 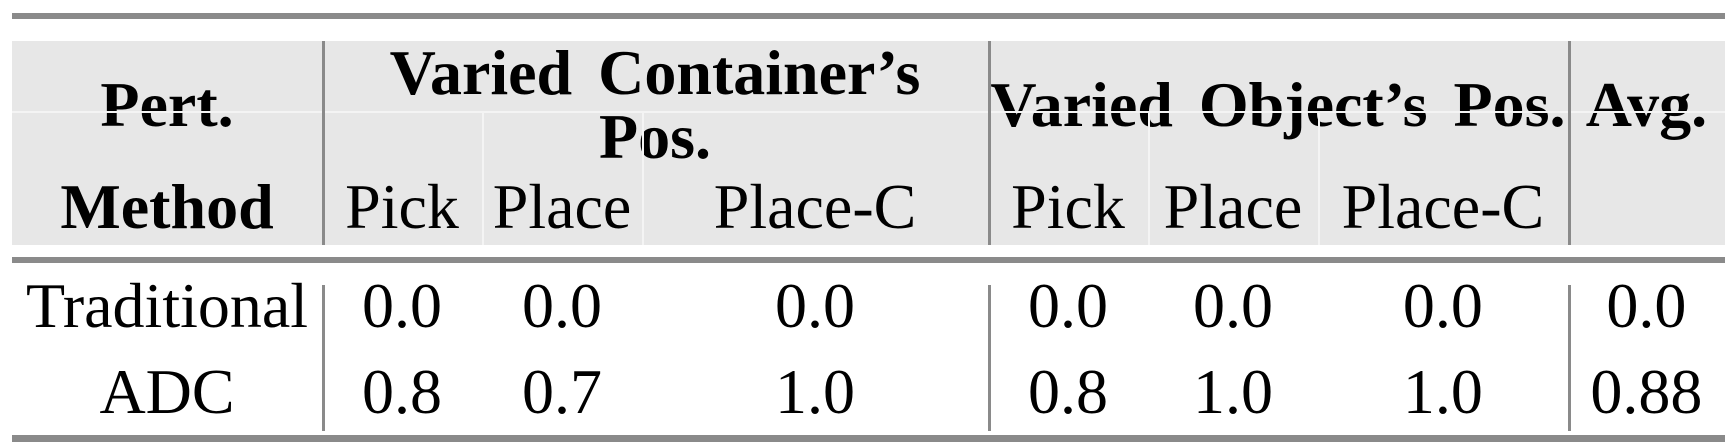 What do you see at coordinates (1068, 305) in the screenshot?
I see `value-object-pick: 0.0` at bounding box center [1068, 305].